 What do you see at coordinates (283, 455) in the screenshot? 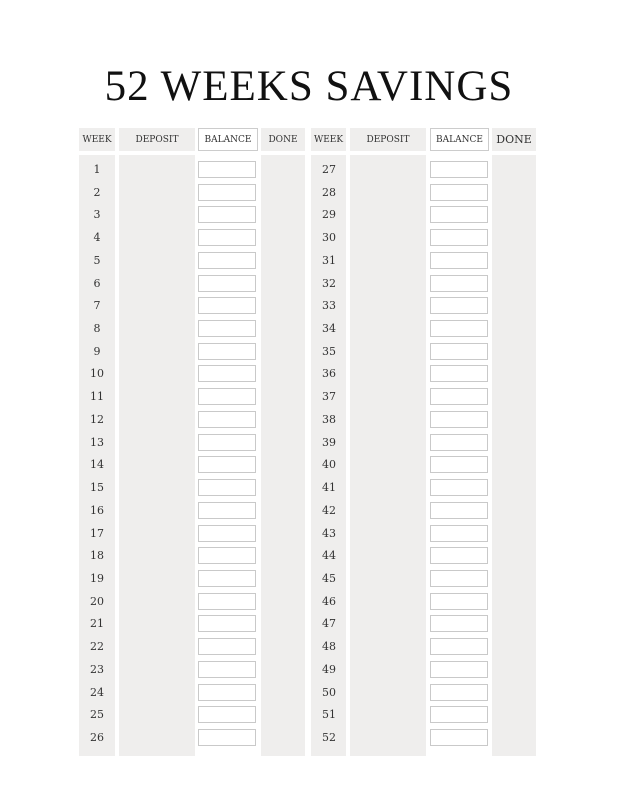
I see `left-column-done` at bounding box center [283, 455].